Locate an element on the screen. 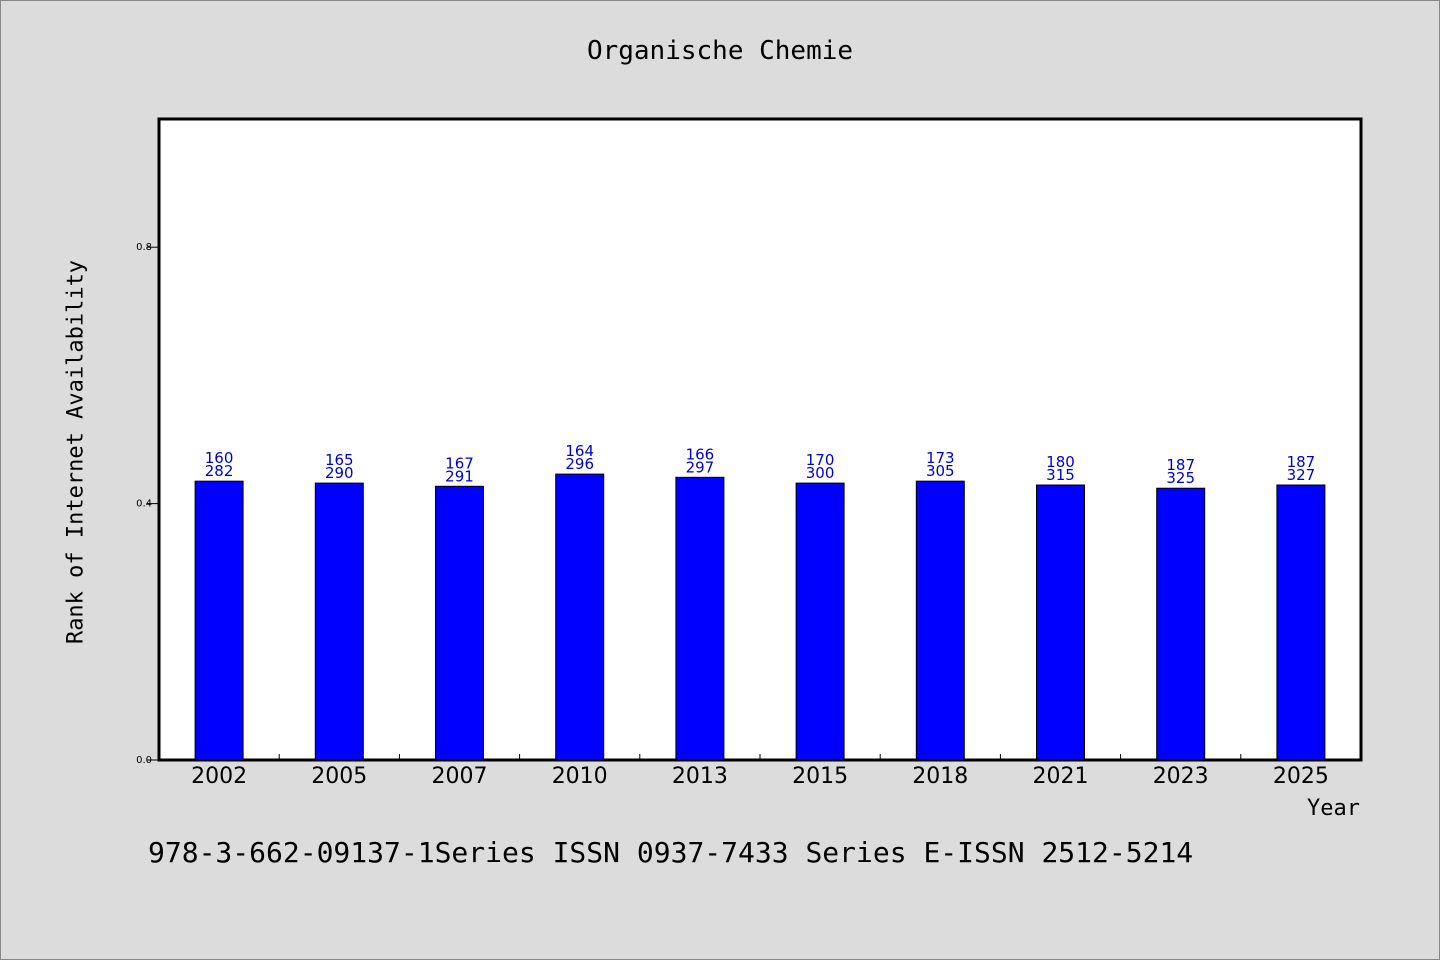 The width and height of the screenshot is (1440, 960). bar-label-top: 170 is located at coordinates (820, 460).